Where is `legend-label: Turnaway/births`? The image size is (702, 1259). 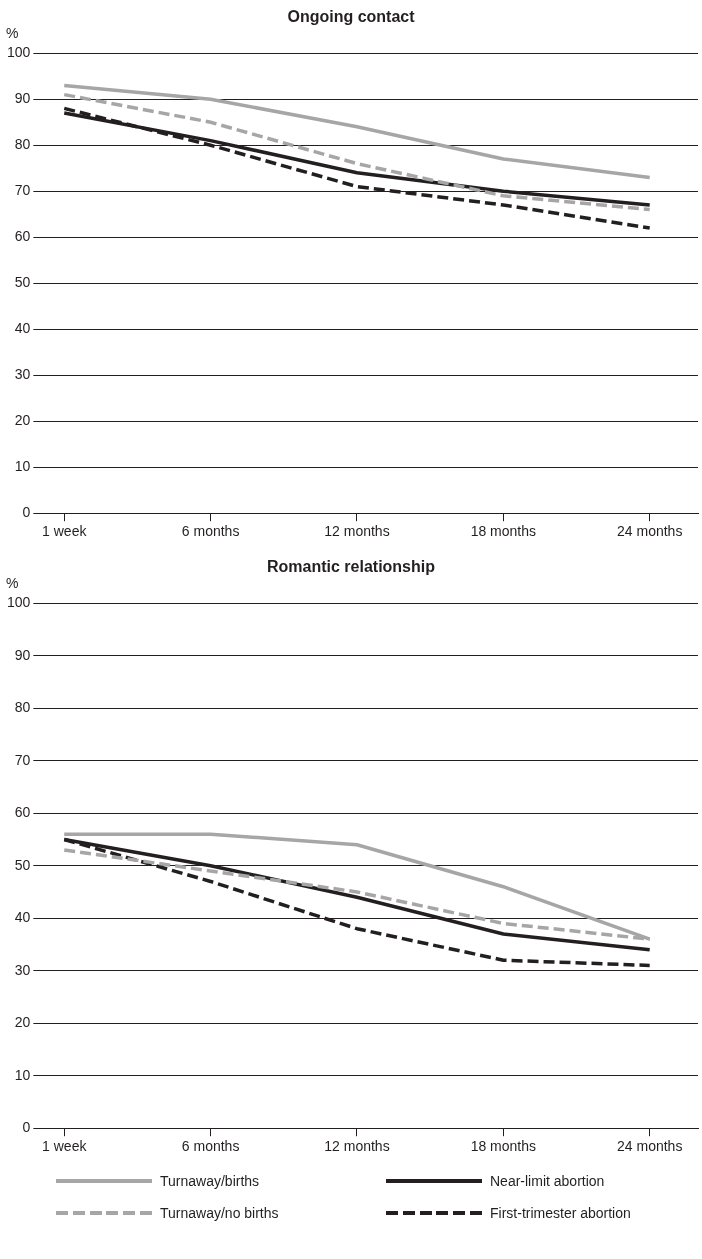 legend-label: Turnaway/births is located at coordinates (210, 1181).